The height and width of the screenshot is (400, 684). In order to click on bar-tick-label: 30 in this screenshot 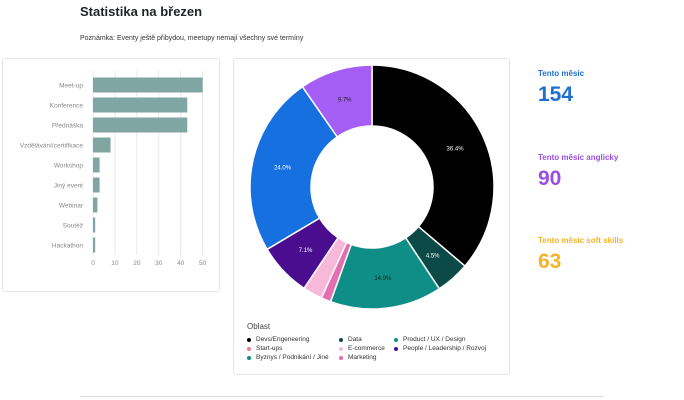, I will do `click(159, 263)`.